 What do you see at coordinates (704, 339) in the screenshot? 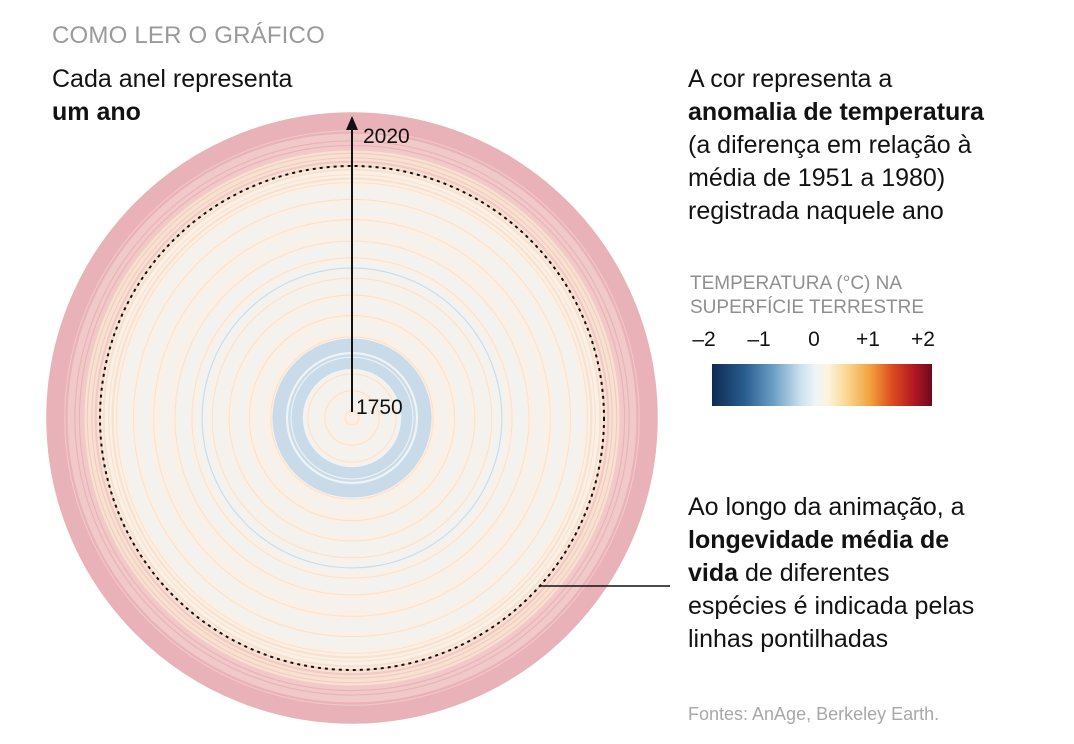
I see `legend-tick: –2` at bounding box center [704, 339].